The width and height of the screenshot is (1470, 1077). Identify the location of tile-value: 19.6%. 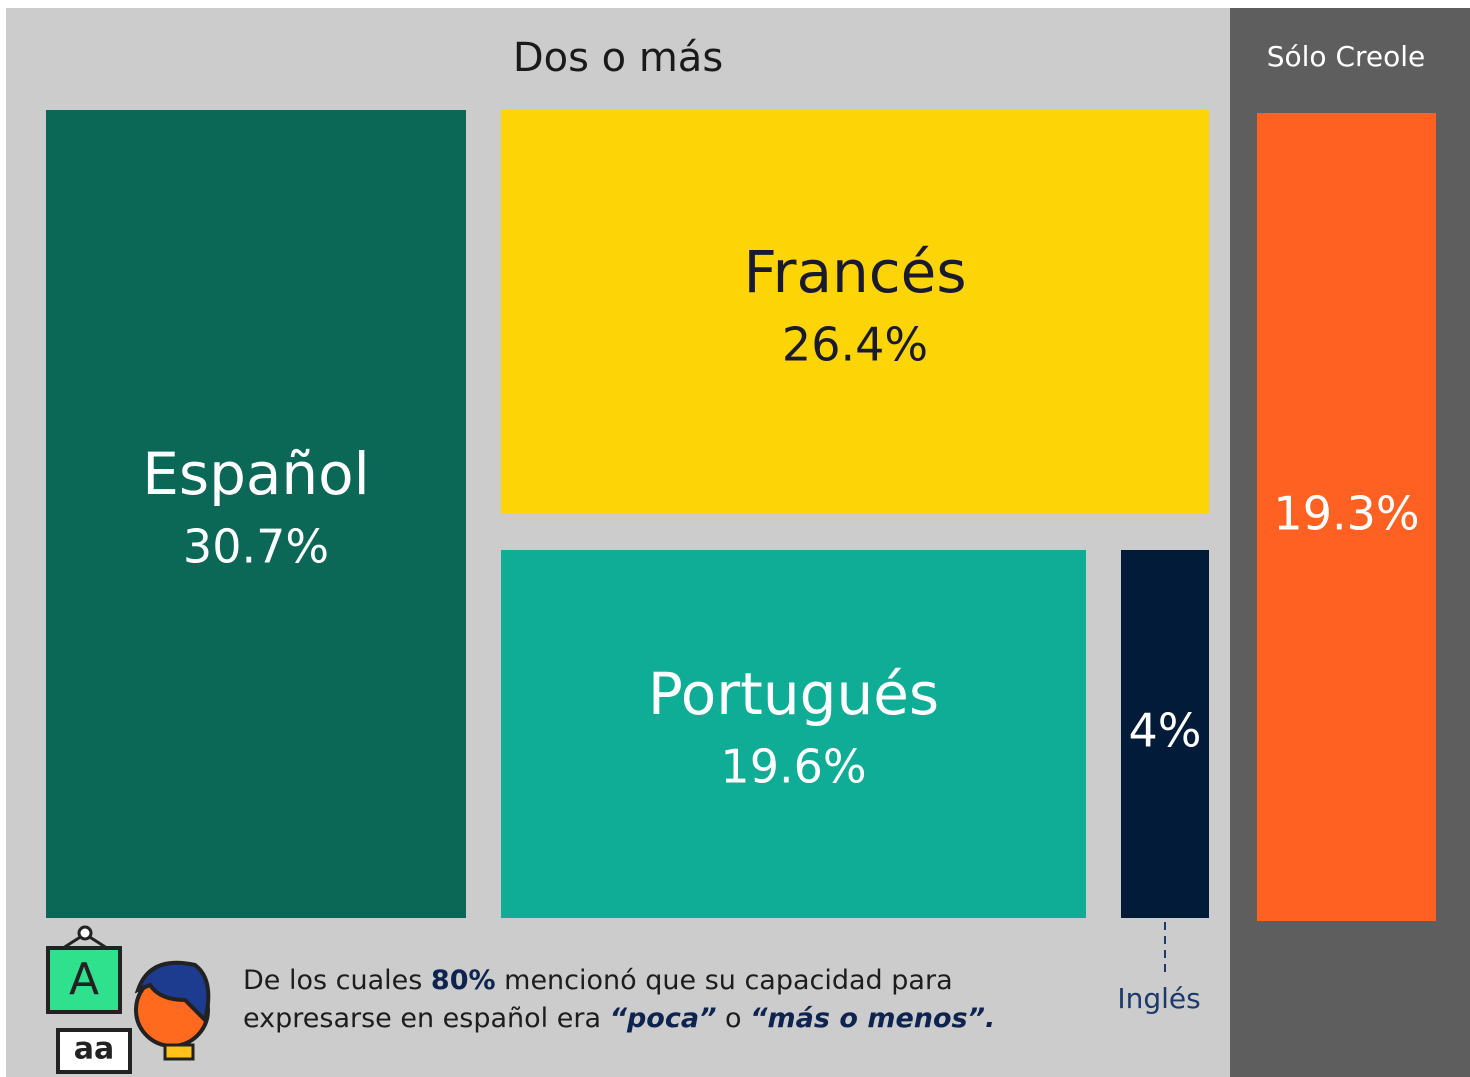
(793, 767).